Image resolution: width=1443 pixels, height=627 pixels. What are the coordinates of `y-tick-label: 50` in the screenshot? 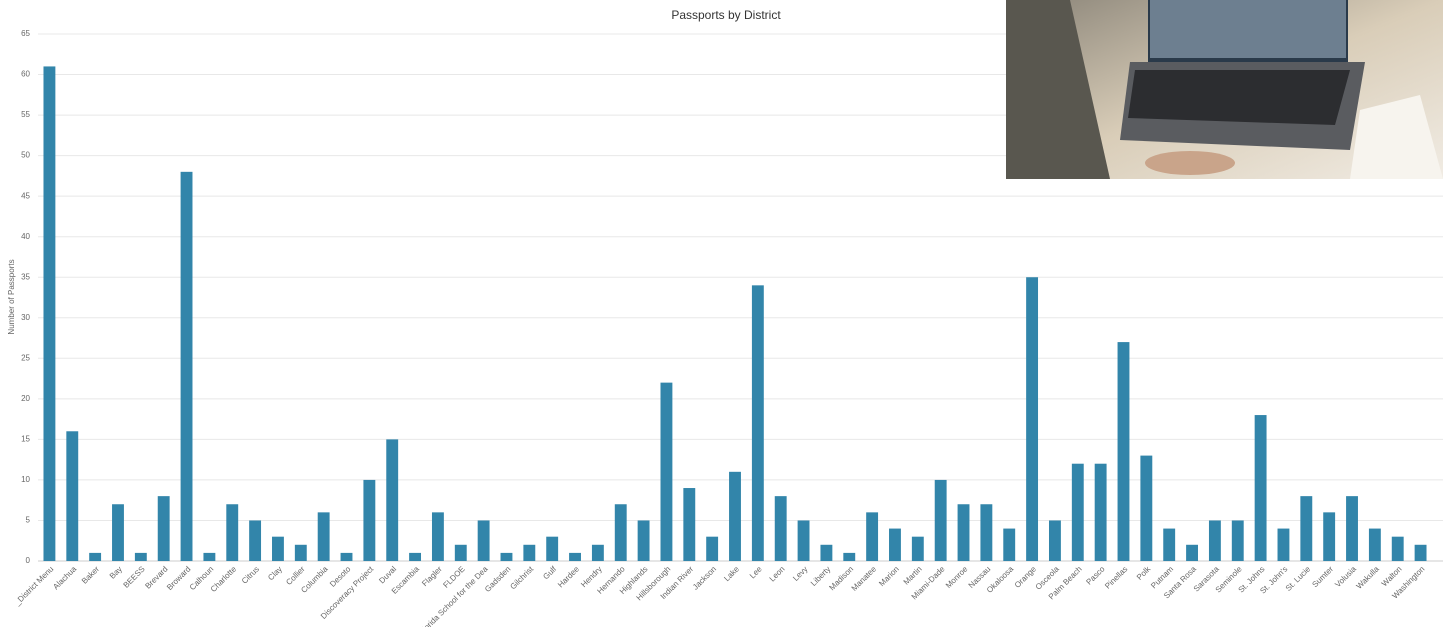 It's located at (25, 155).